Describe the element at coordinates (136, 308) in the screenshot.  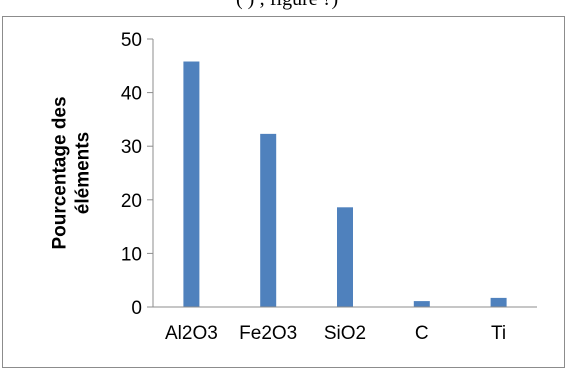
I see `y-tick-label: 0` at that location.